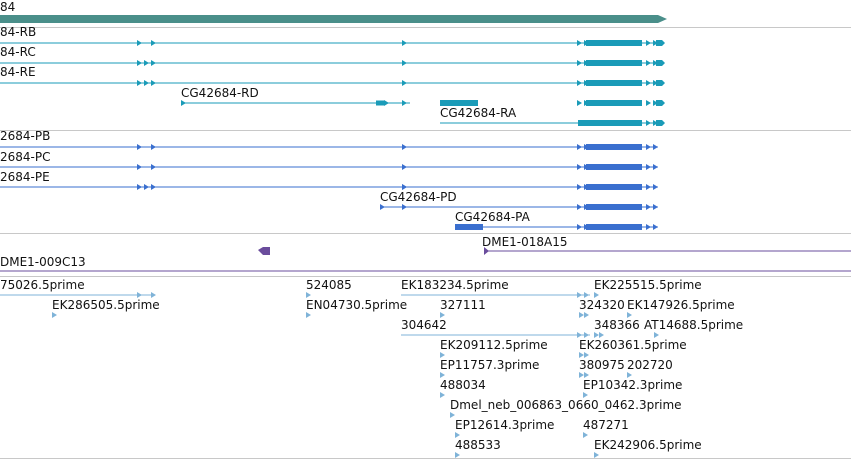  I want to click on est-label: 75026.5prime, so click(42, 285).